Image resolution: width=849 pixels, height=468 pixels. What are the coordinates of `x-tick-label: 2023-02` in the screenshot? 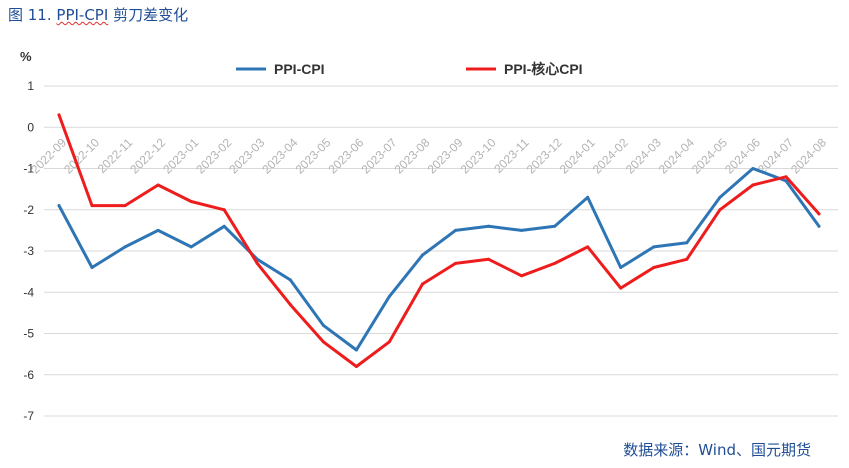 It's located at (213, 155).